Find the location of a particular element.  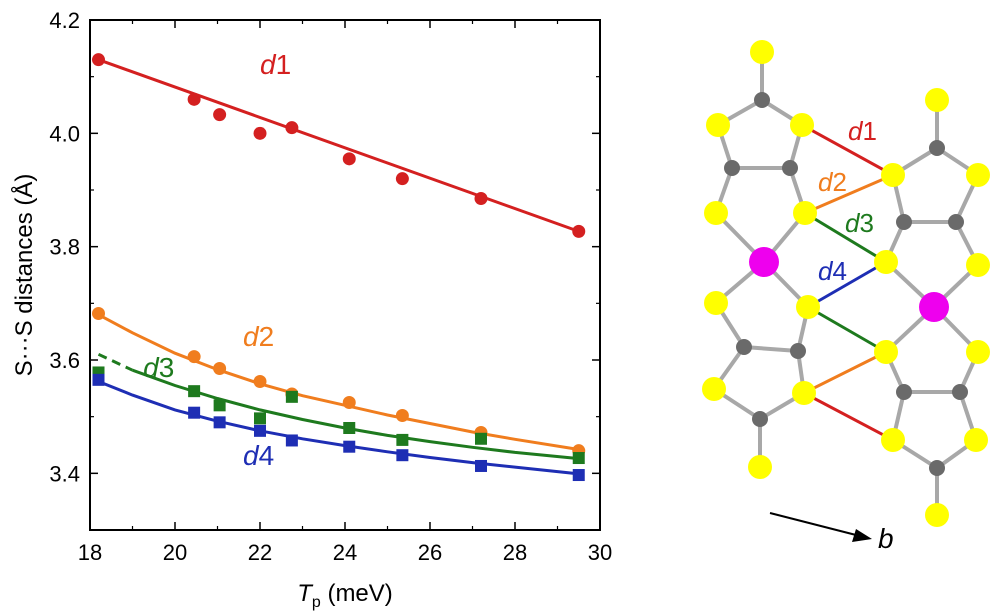

y-tick-label: 4.2 is located at coordinates (64, 20).